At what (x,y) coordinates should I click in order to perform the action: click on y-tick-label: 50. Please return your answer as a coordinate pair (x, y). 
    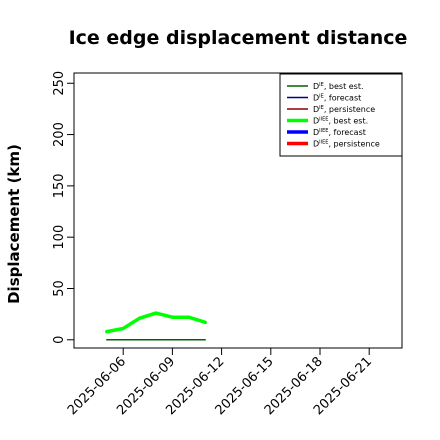
    Looking at the image, I should click on (59, 288).